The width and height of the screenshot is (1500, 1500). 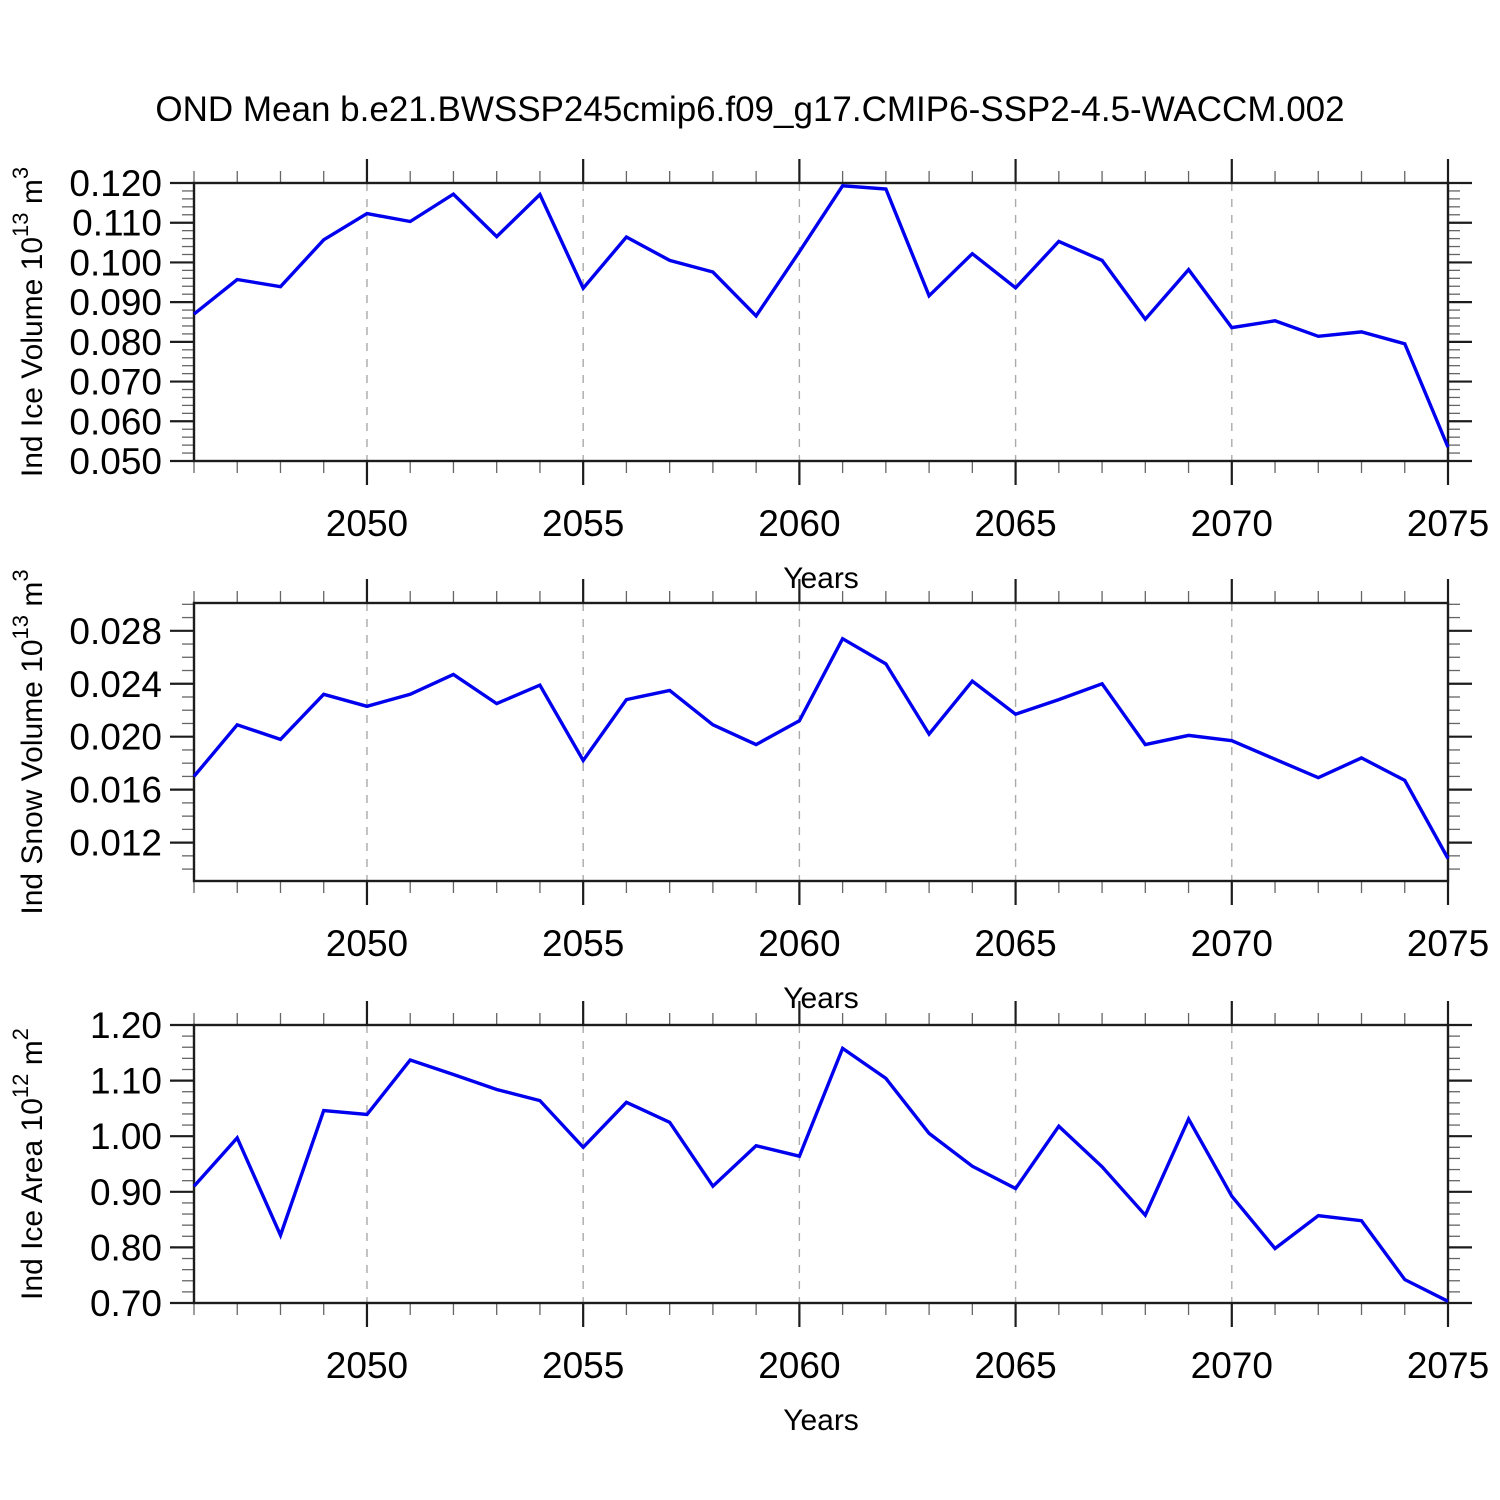 What do you see at coordinates (115, 382) in the screenshot?
I see `ice-volume-ytick-label: 0.070` at bounding box center [115, 382].